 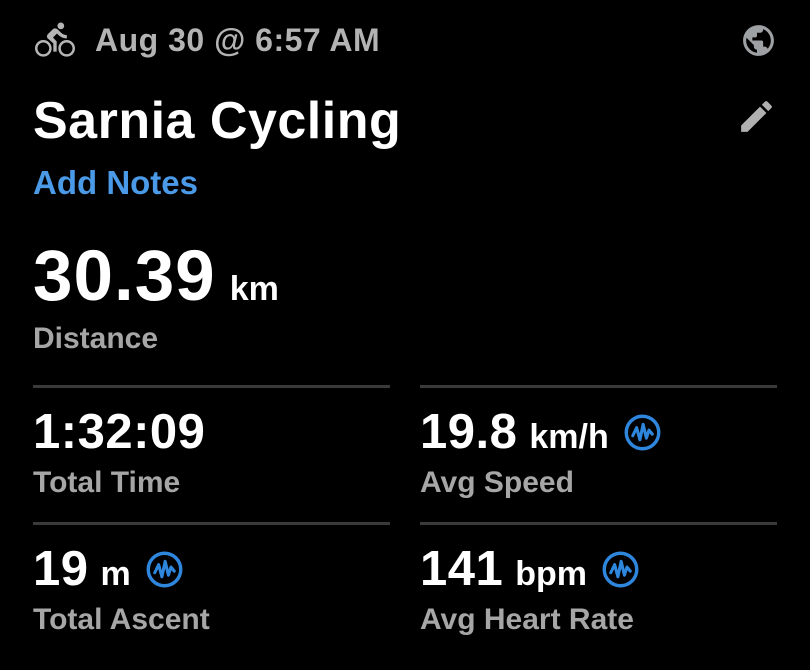 I want to click on avg-heart-rate-value: 141, so click(x=462, y=569).